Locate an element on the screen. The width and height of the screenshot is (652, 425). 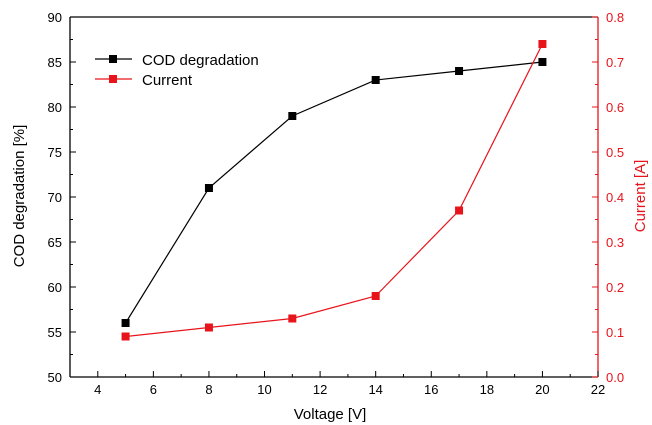
x-tick-label: 18 is located at coordinates (487, 389).